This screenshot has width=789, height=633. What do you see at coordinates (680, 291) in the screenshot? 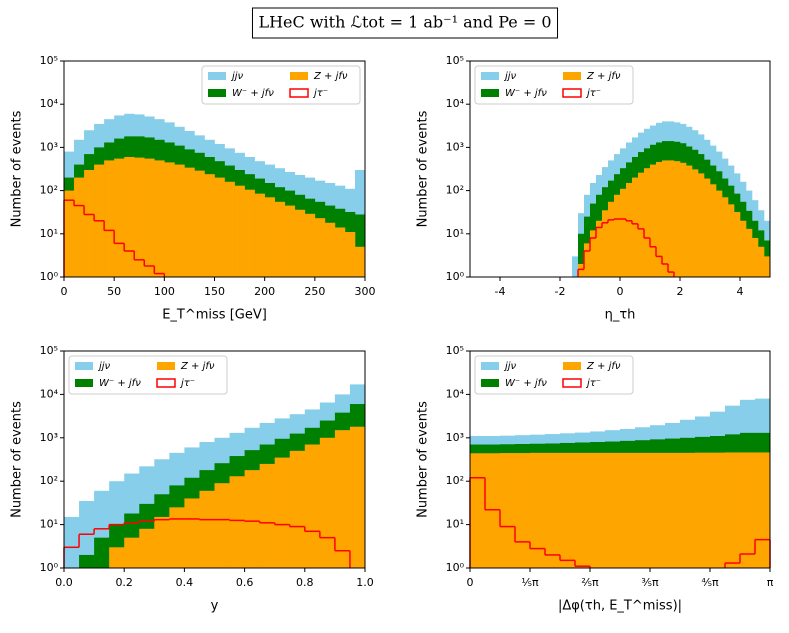
I see `x-tick-label: 2` at bounding box center [680, 291].